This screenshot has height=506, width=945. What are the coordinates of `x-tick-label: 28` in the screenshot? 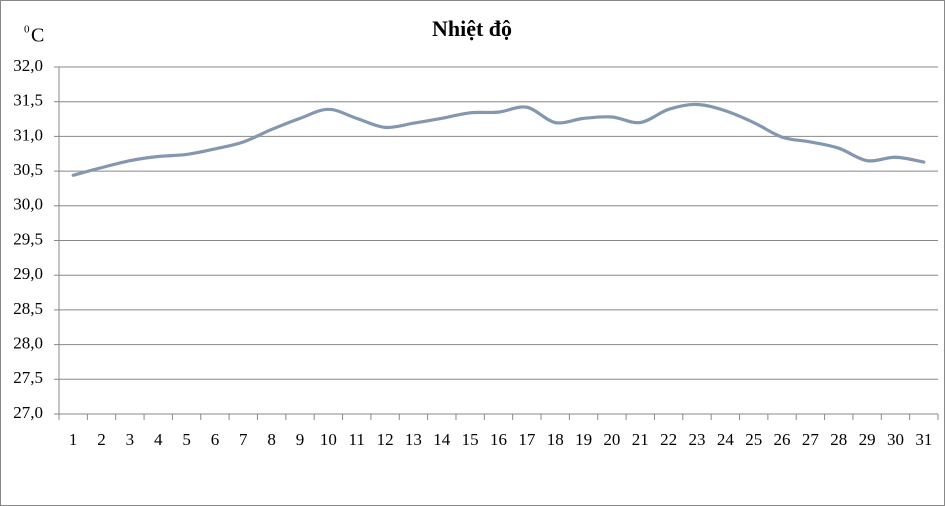 It's located at (838, 439).